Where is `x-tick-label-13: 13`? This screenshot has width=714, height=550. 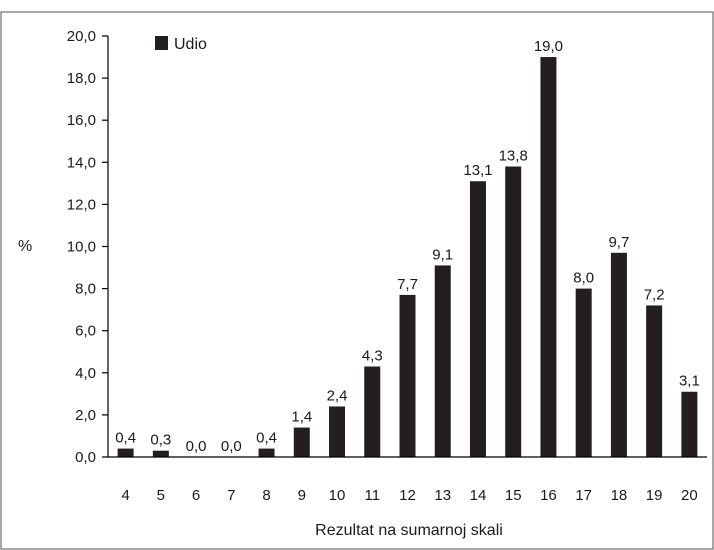
x-tick-label-13: 13 is located at coordinates (442, 495).